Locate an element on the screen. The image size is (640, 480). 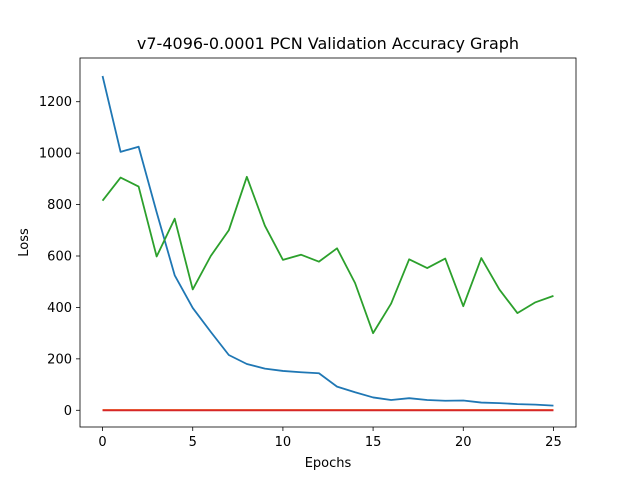
y-tick-label-0: 0 is located at coordinates (68, 411).